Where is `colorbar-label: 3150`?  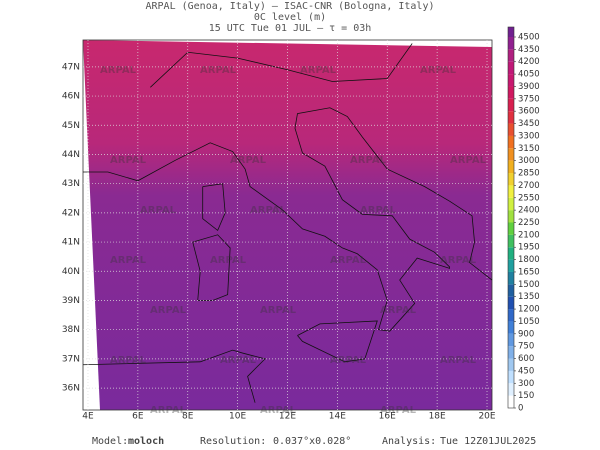
colorbar-label: 3150 is located at coordinates (529, 149).